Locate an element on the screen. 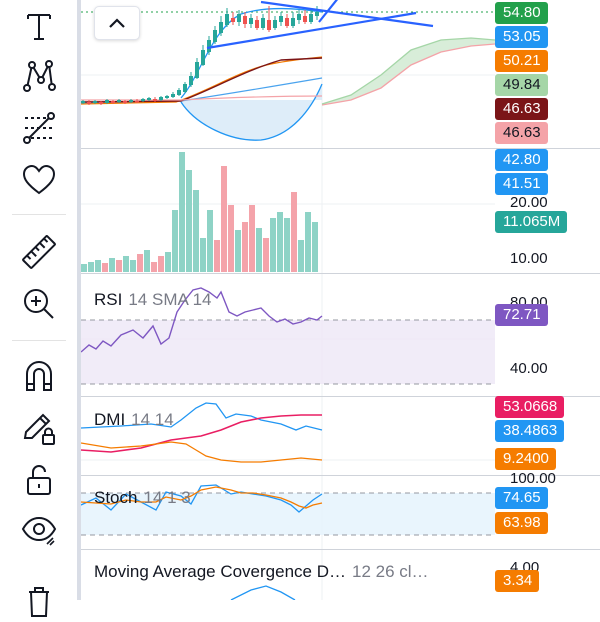 This screenshot has width=600, height=622. stoch-badge: 63.98 is located at coordinates (521, 523).